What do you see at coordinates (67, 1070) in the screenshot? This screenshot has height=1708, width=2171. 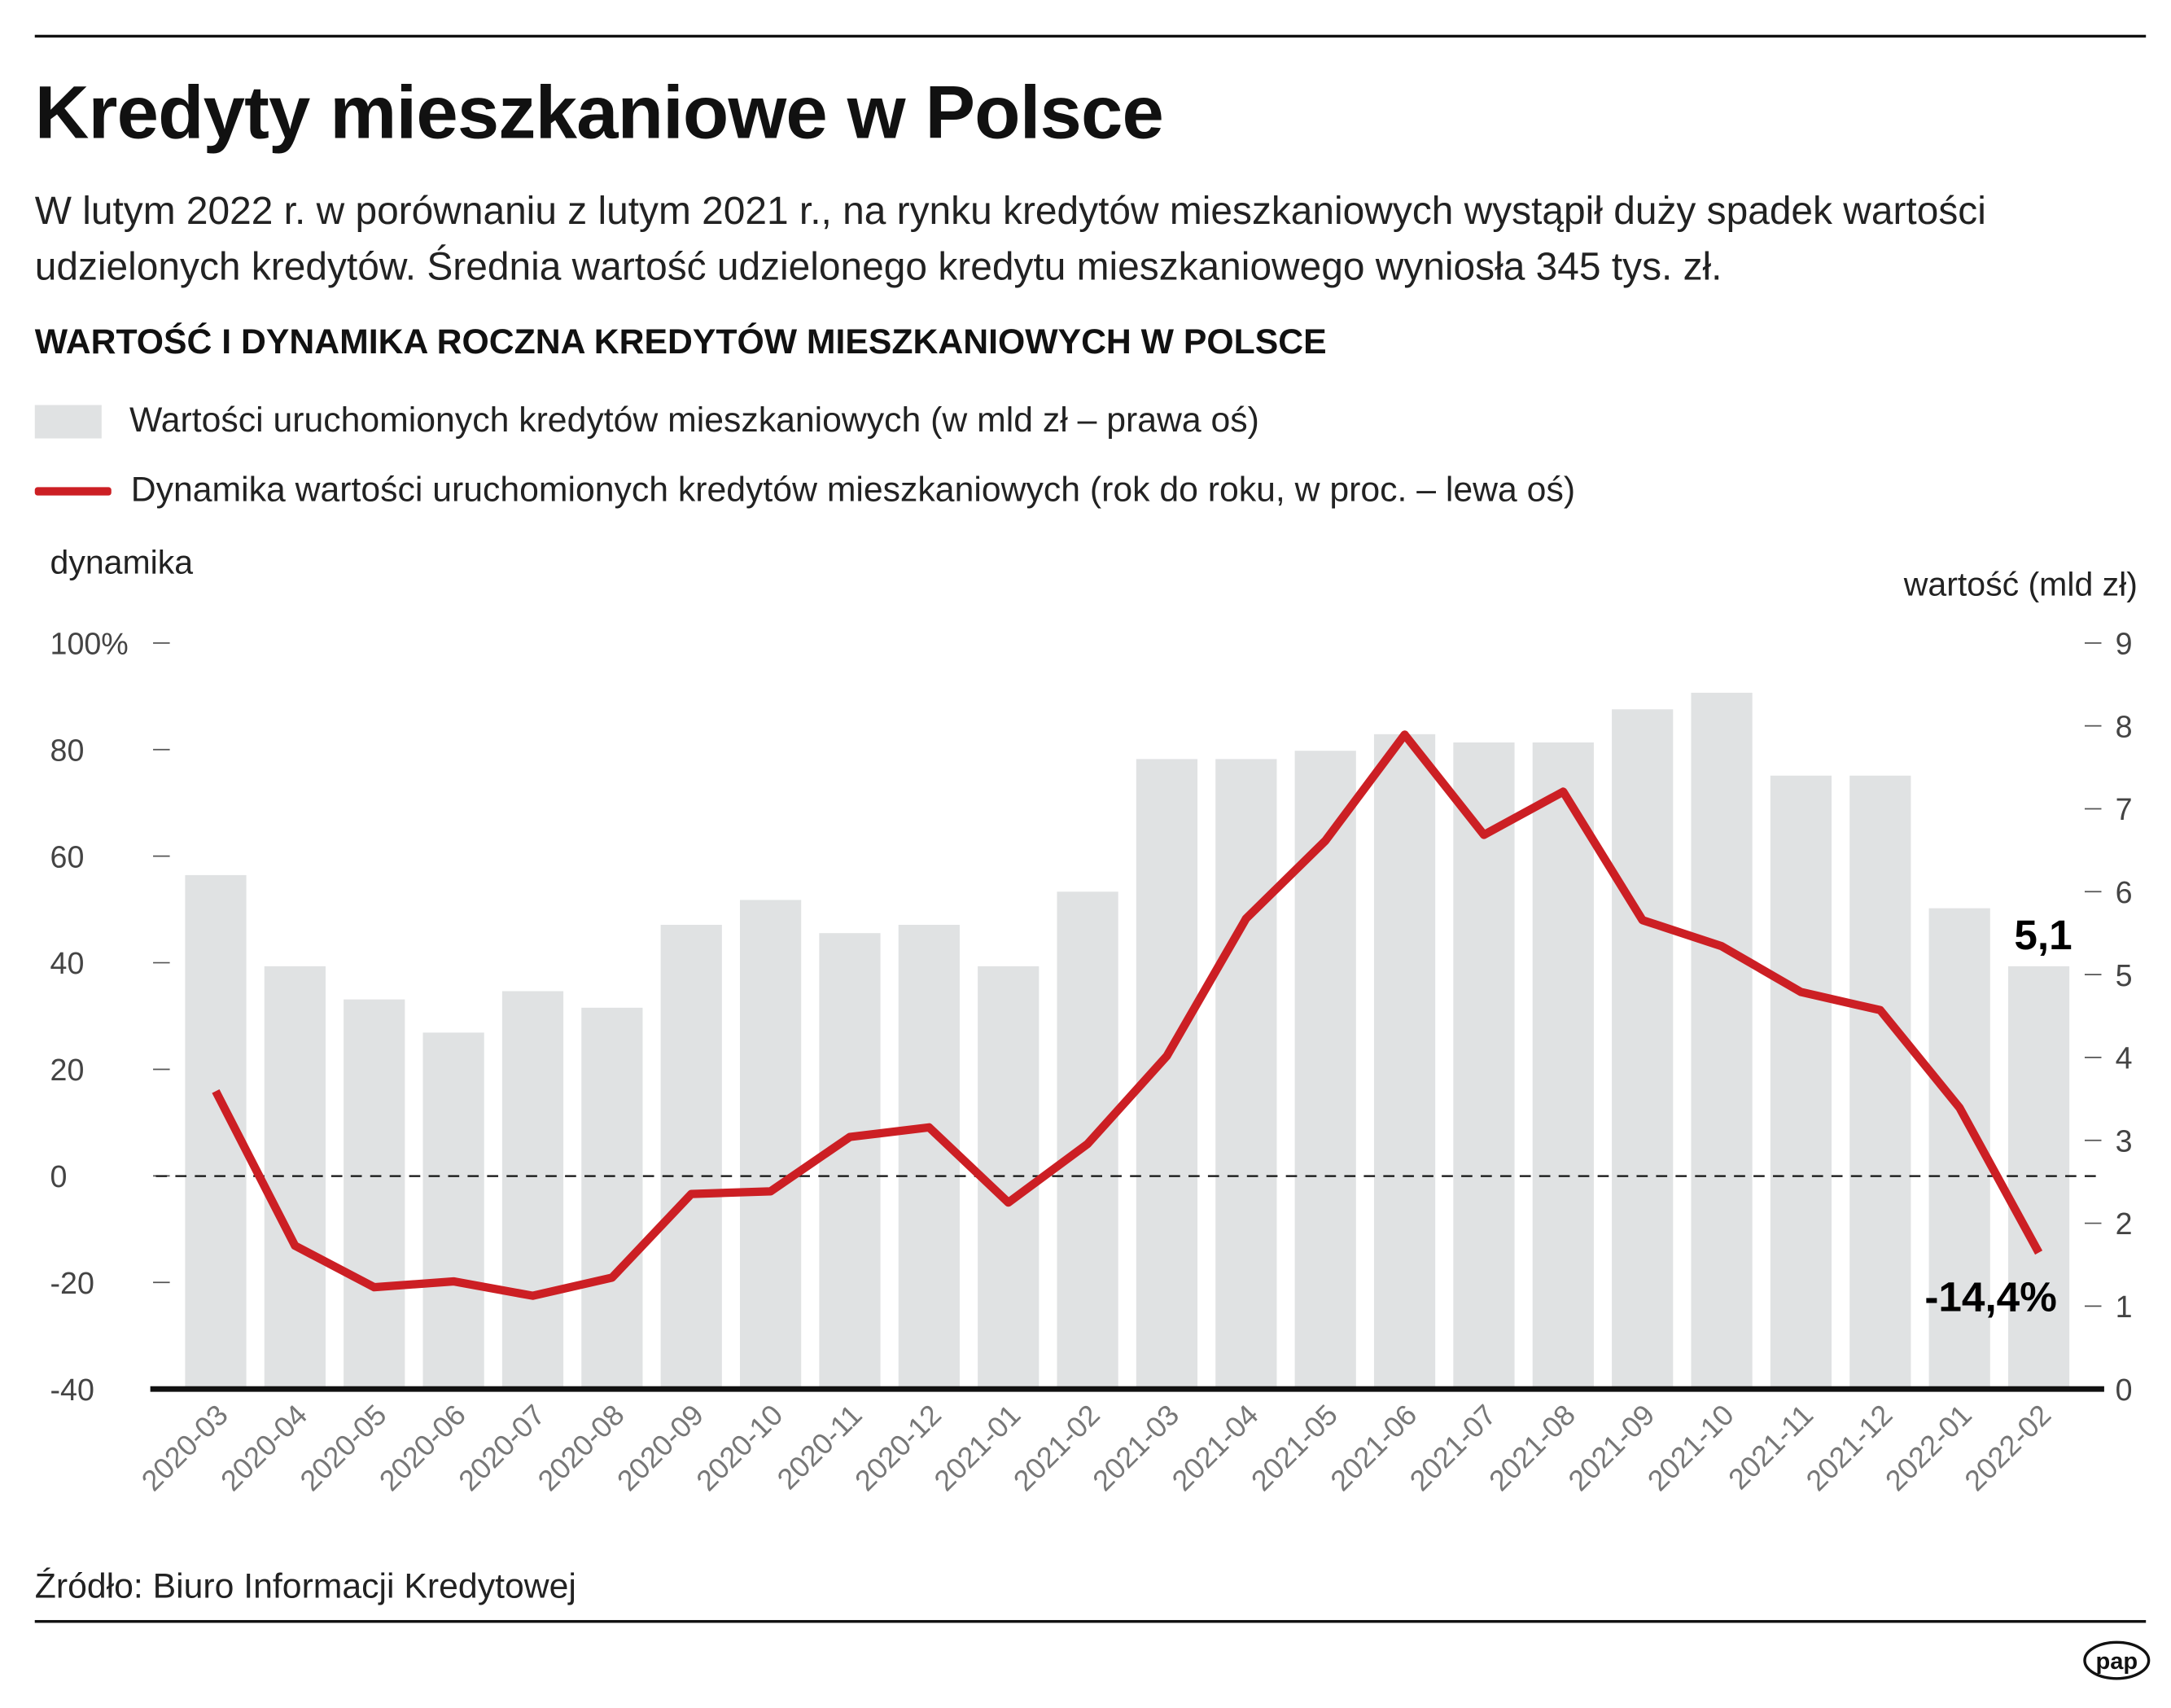 I see `left-tick-label: 20` at bounding box center [67, 1070].